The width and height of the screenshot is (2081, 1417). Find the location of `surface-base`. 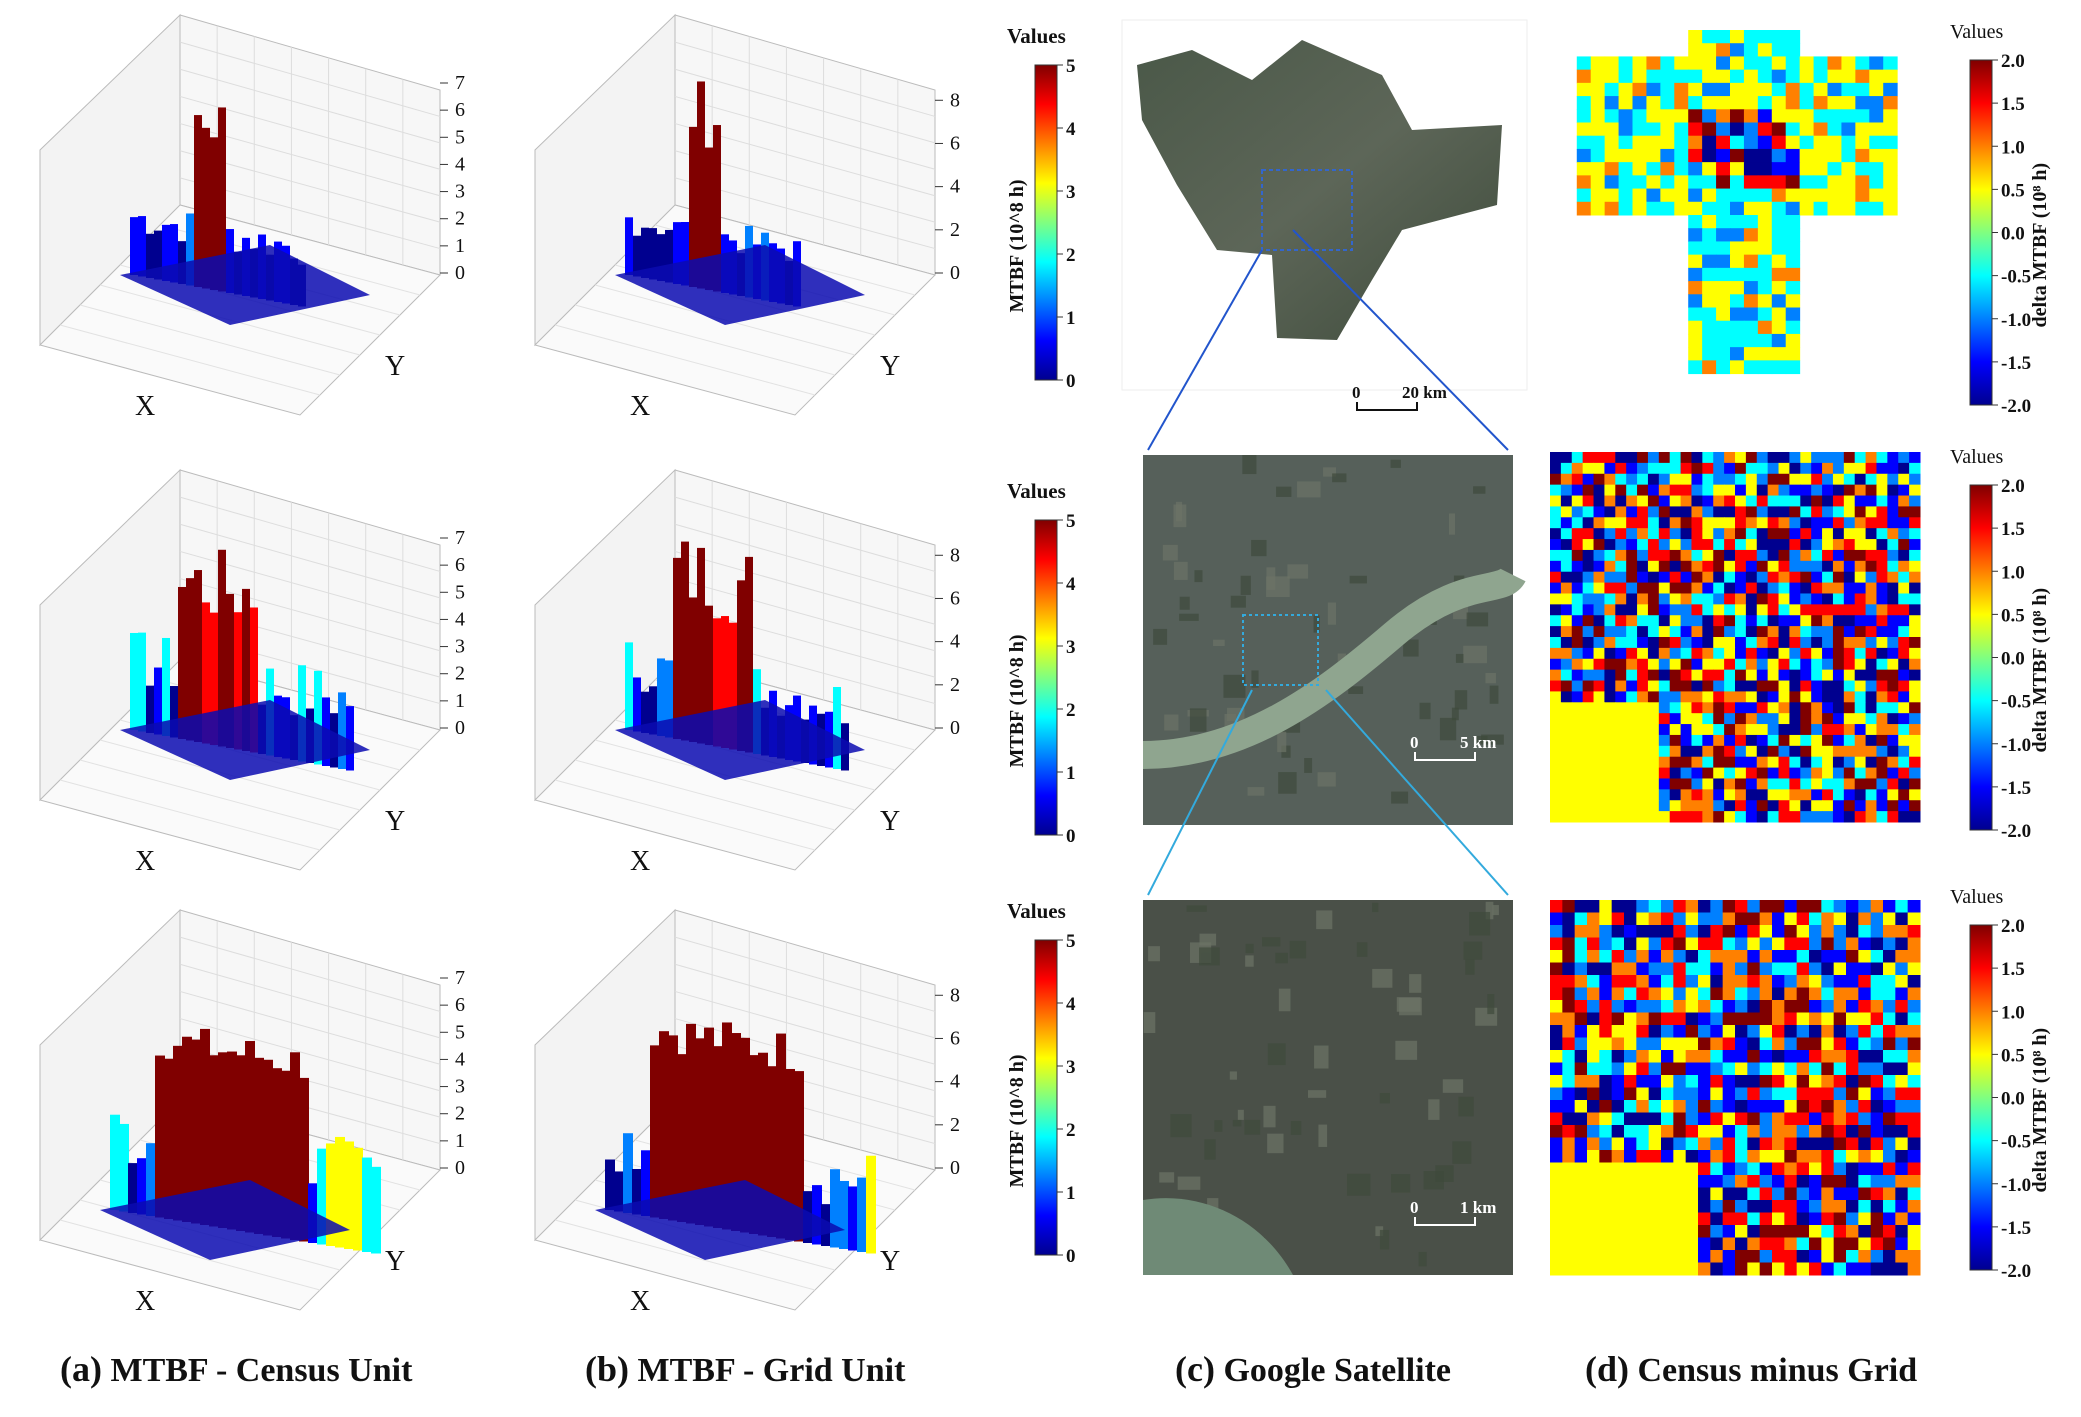

surface-base is located at coordinates (740, 740).